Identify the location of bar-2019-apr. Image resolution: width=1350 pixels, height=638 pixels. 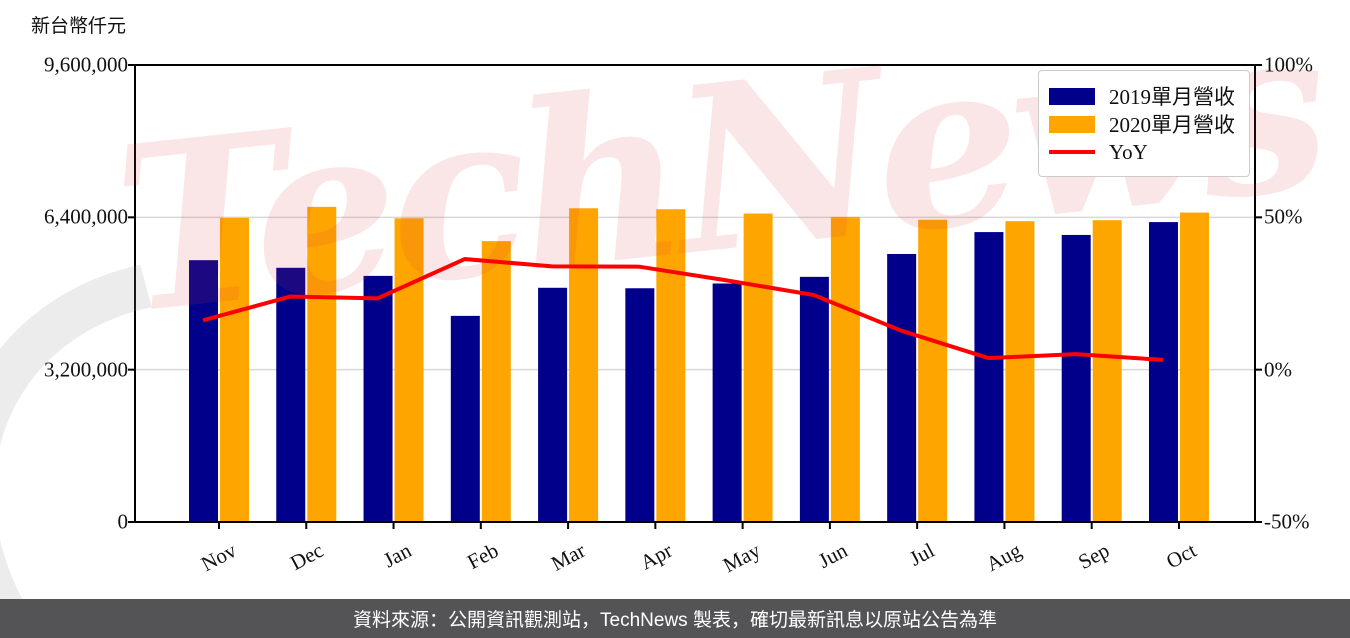
(640, 405).